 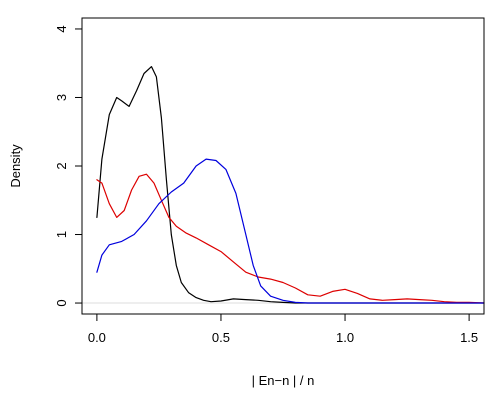 I want to click on x-tick-label: 1.5, so click(x=469, y=337).